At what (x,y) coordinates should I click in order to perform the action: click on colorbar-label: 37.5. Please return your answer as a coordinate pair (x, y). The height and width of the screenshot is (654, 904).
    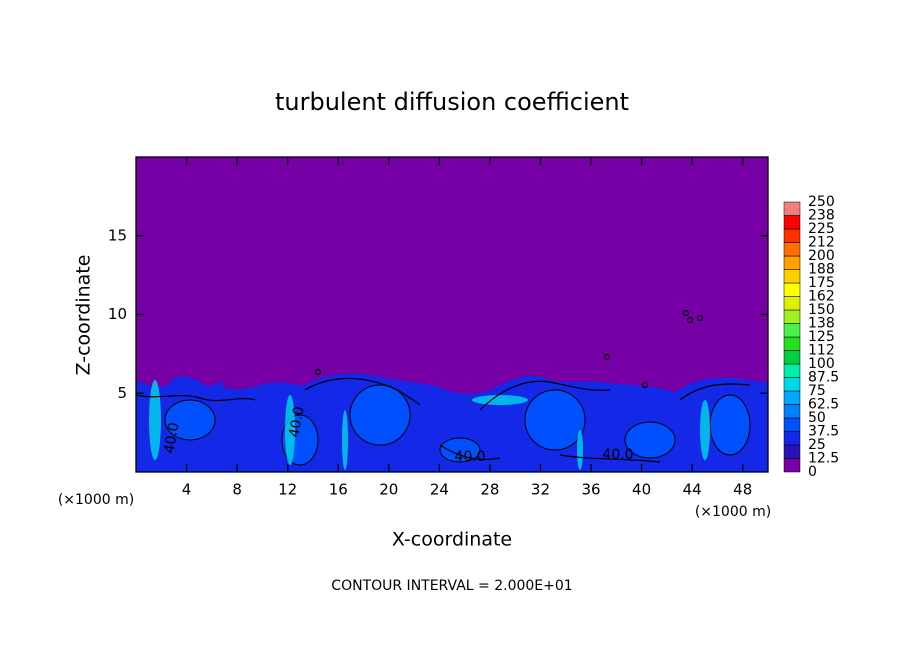
    Looking at the image, I should click on (823, 432).